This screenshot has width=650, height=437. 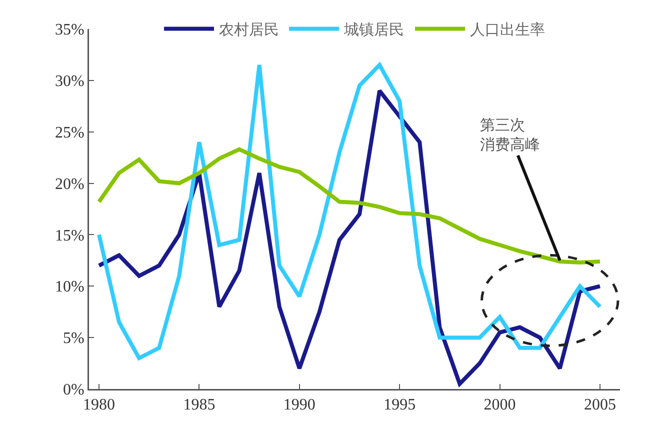 I want to click on y-tick-label: 35%, so click(x=69, y=30).